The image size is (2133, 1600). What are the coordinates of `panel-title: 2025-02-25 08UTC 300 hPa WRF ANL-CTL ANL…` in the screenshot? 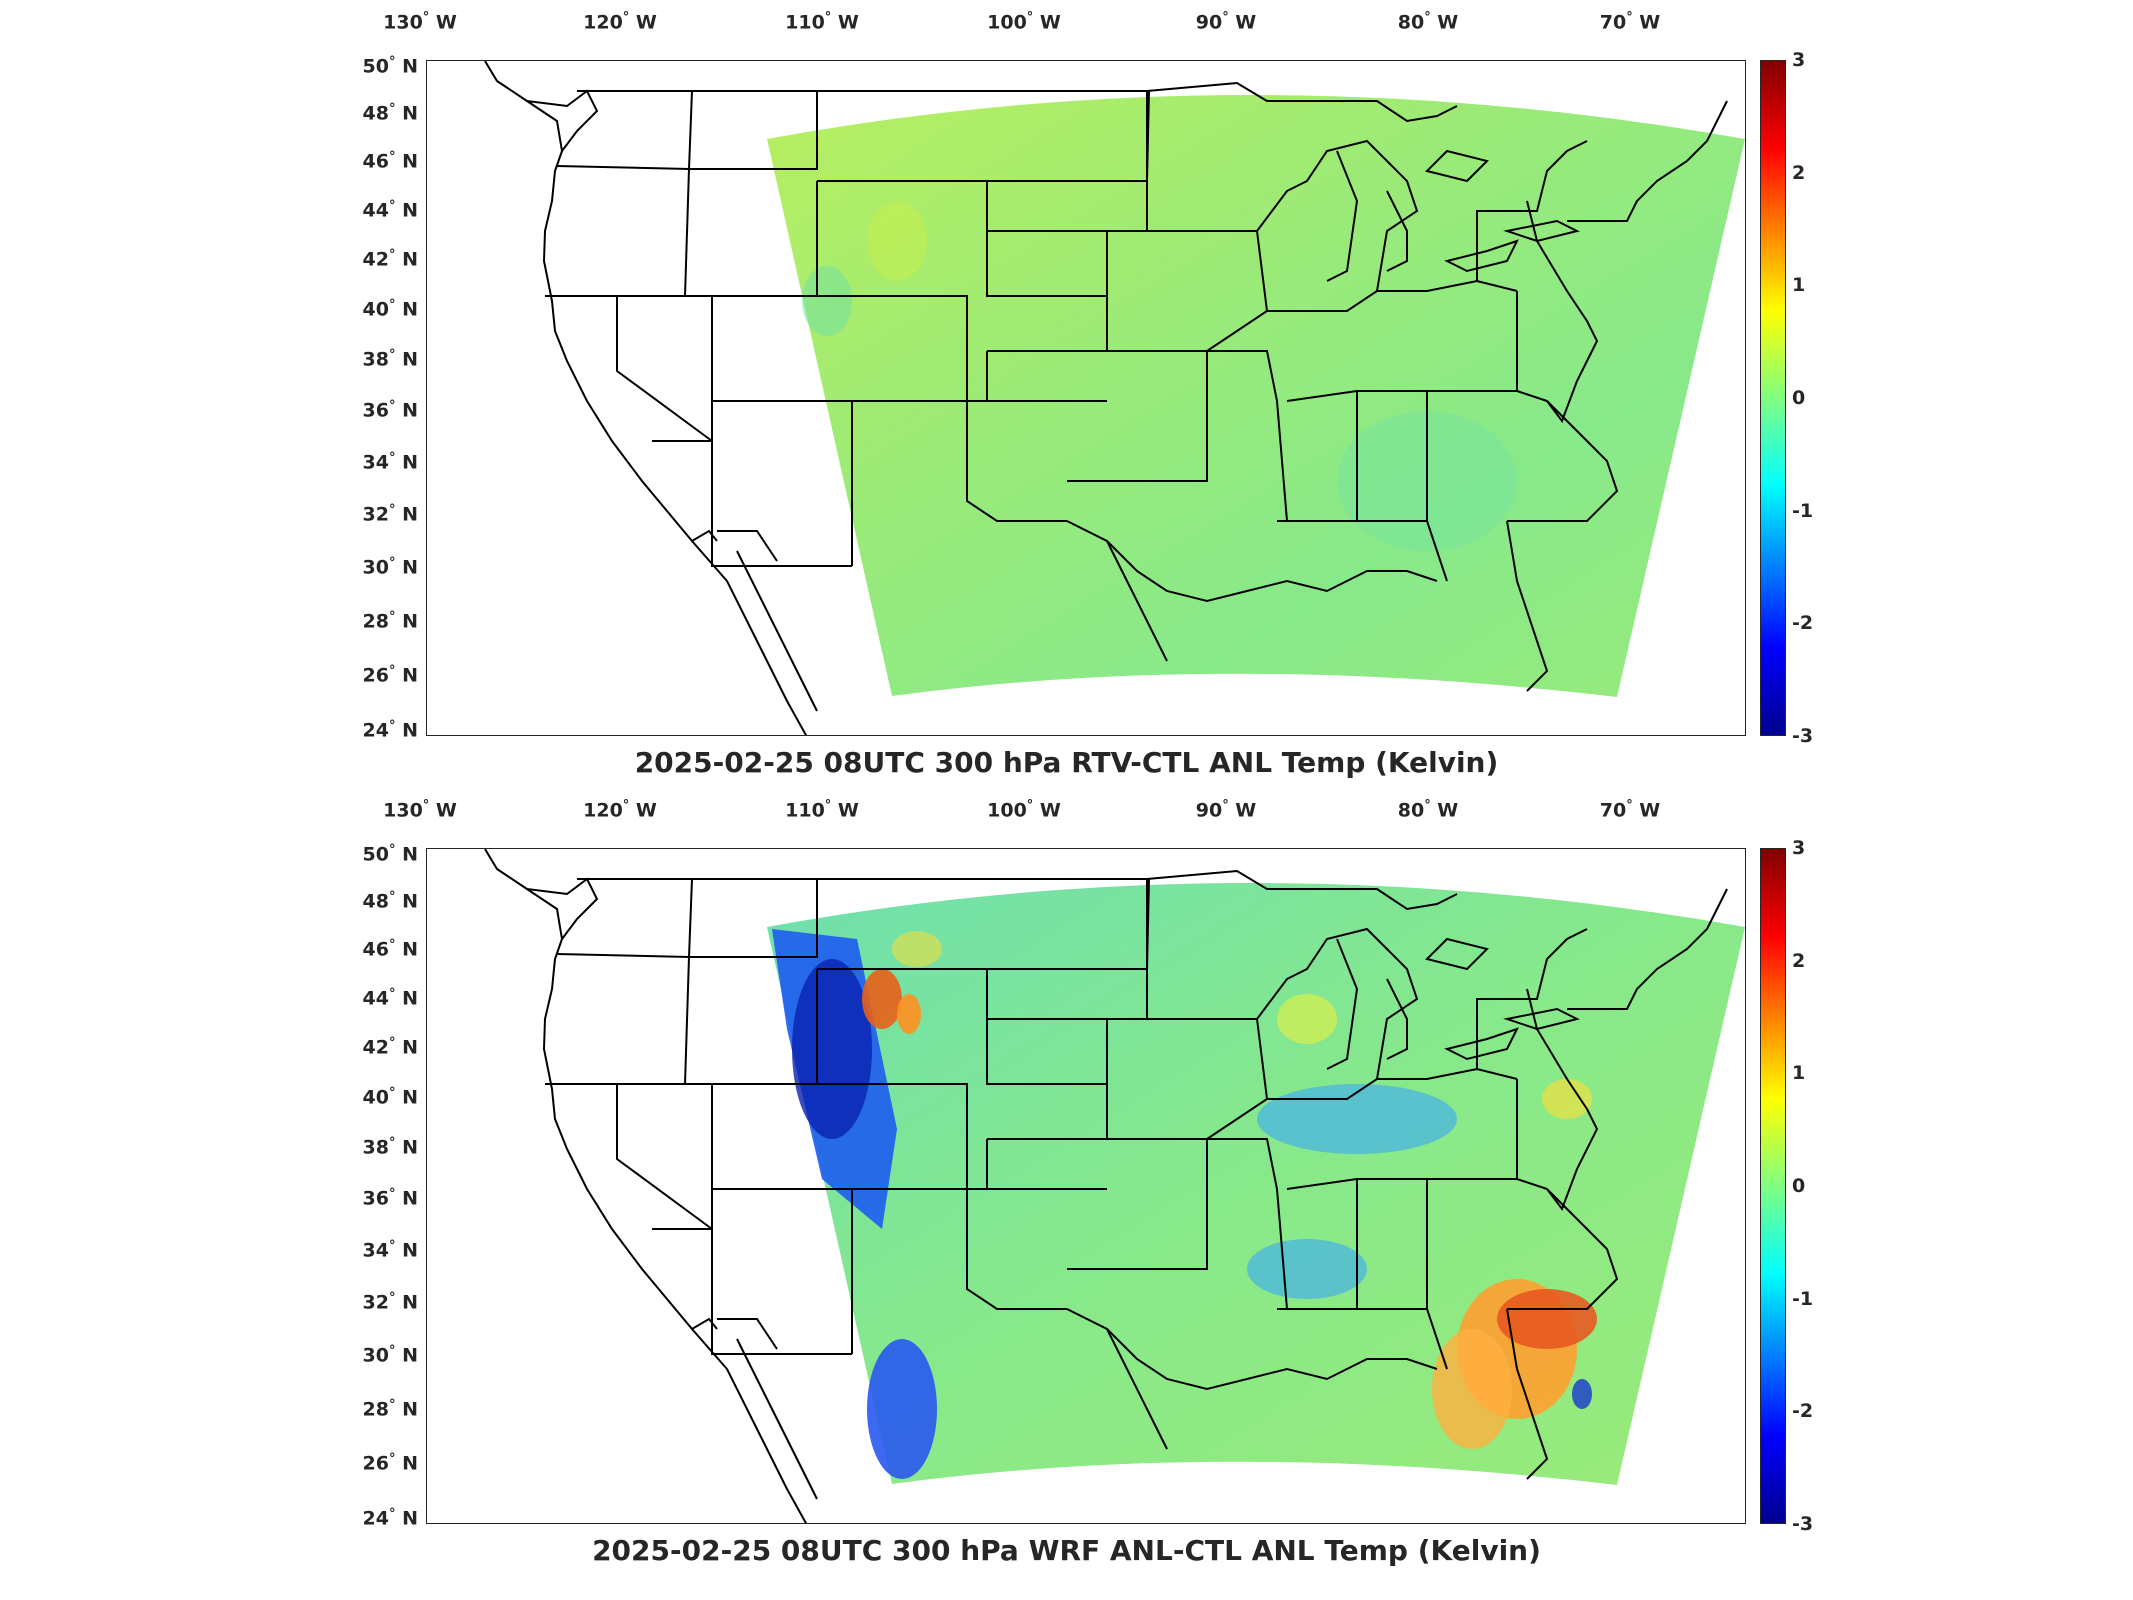 It's located at (1066, 1550).